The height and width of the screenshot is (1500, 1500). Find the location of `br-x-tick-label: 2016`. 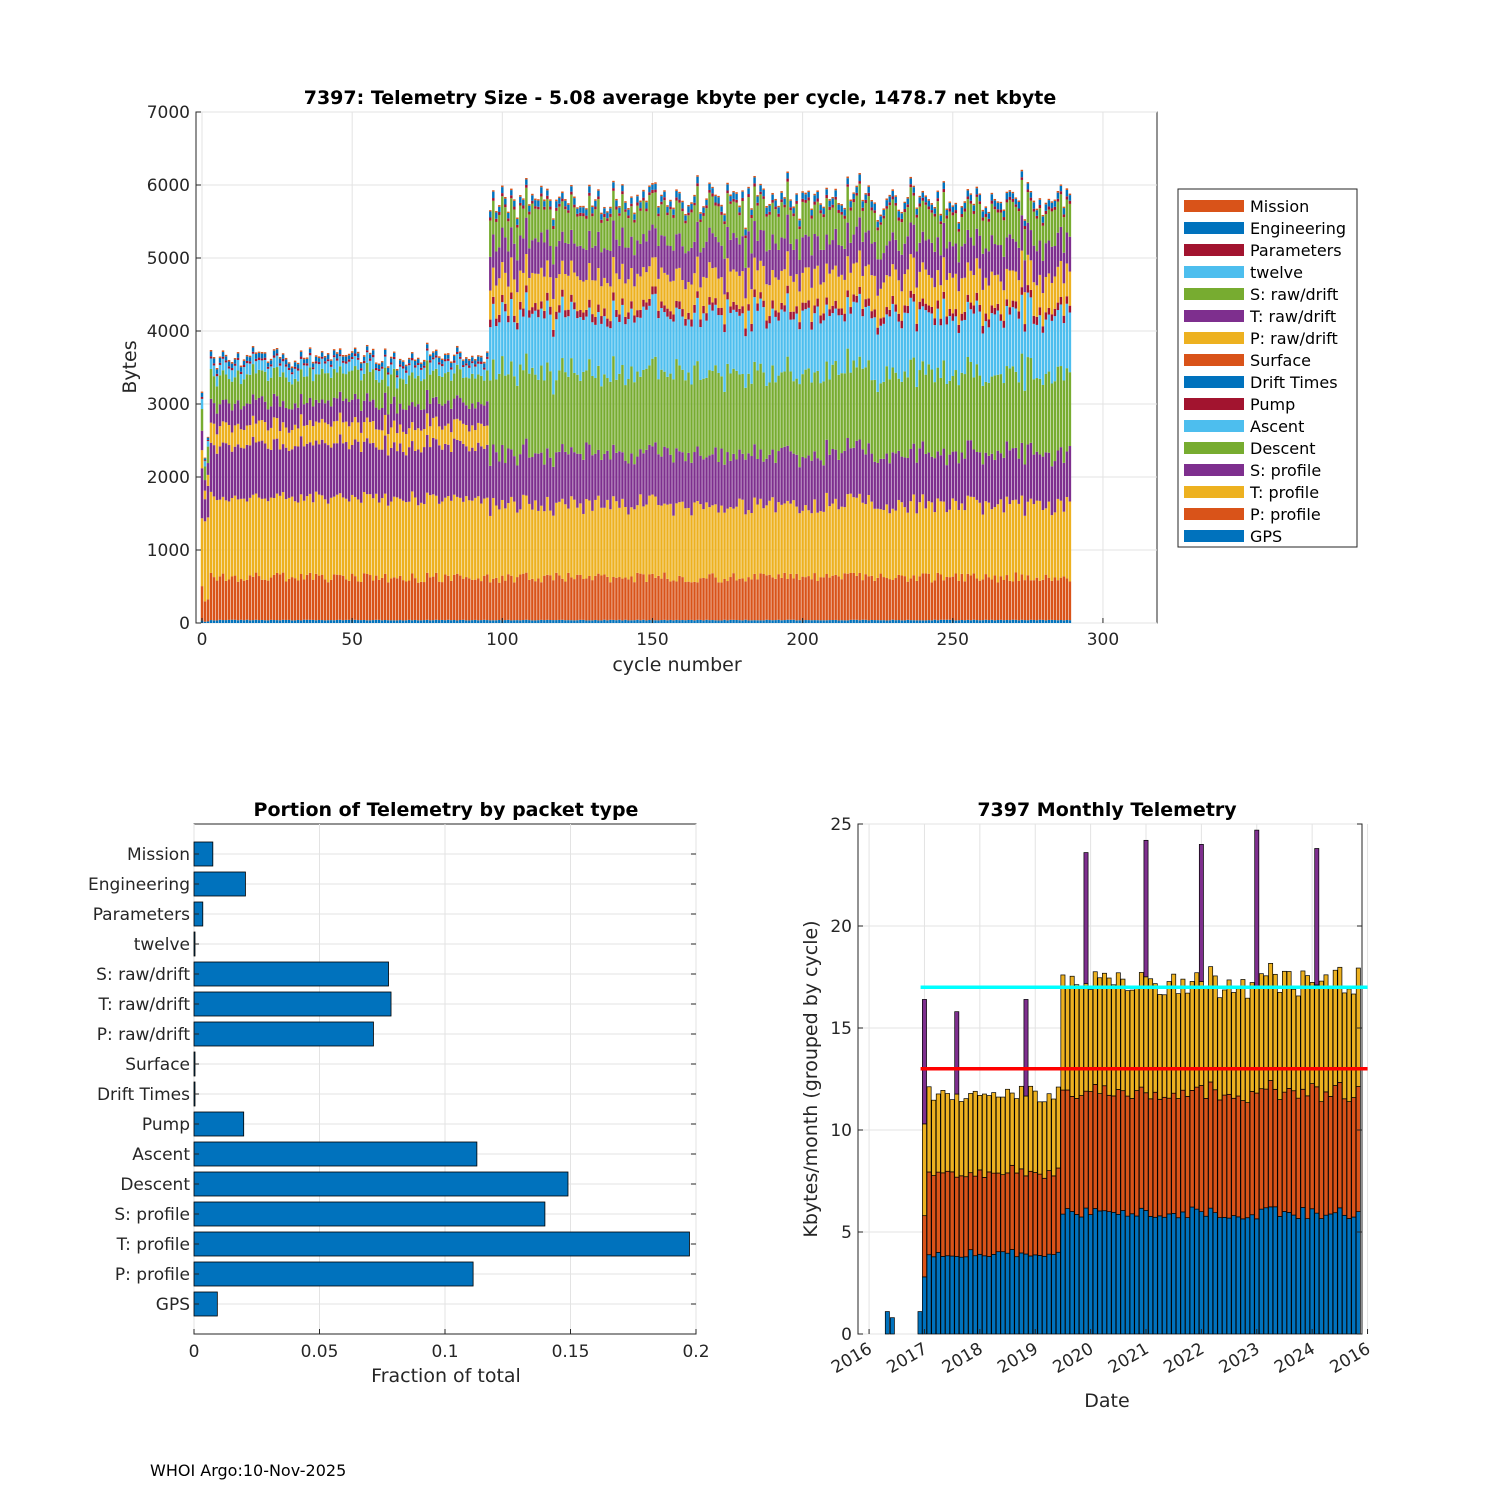

br-x-tick-label: 2016 is located at coordinates (1350, 1358).